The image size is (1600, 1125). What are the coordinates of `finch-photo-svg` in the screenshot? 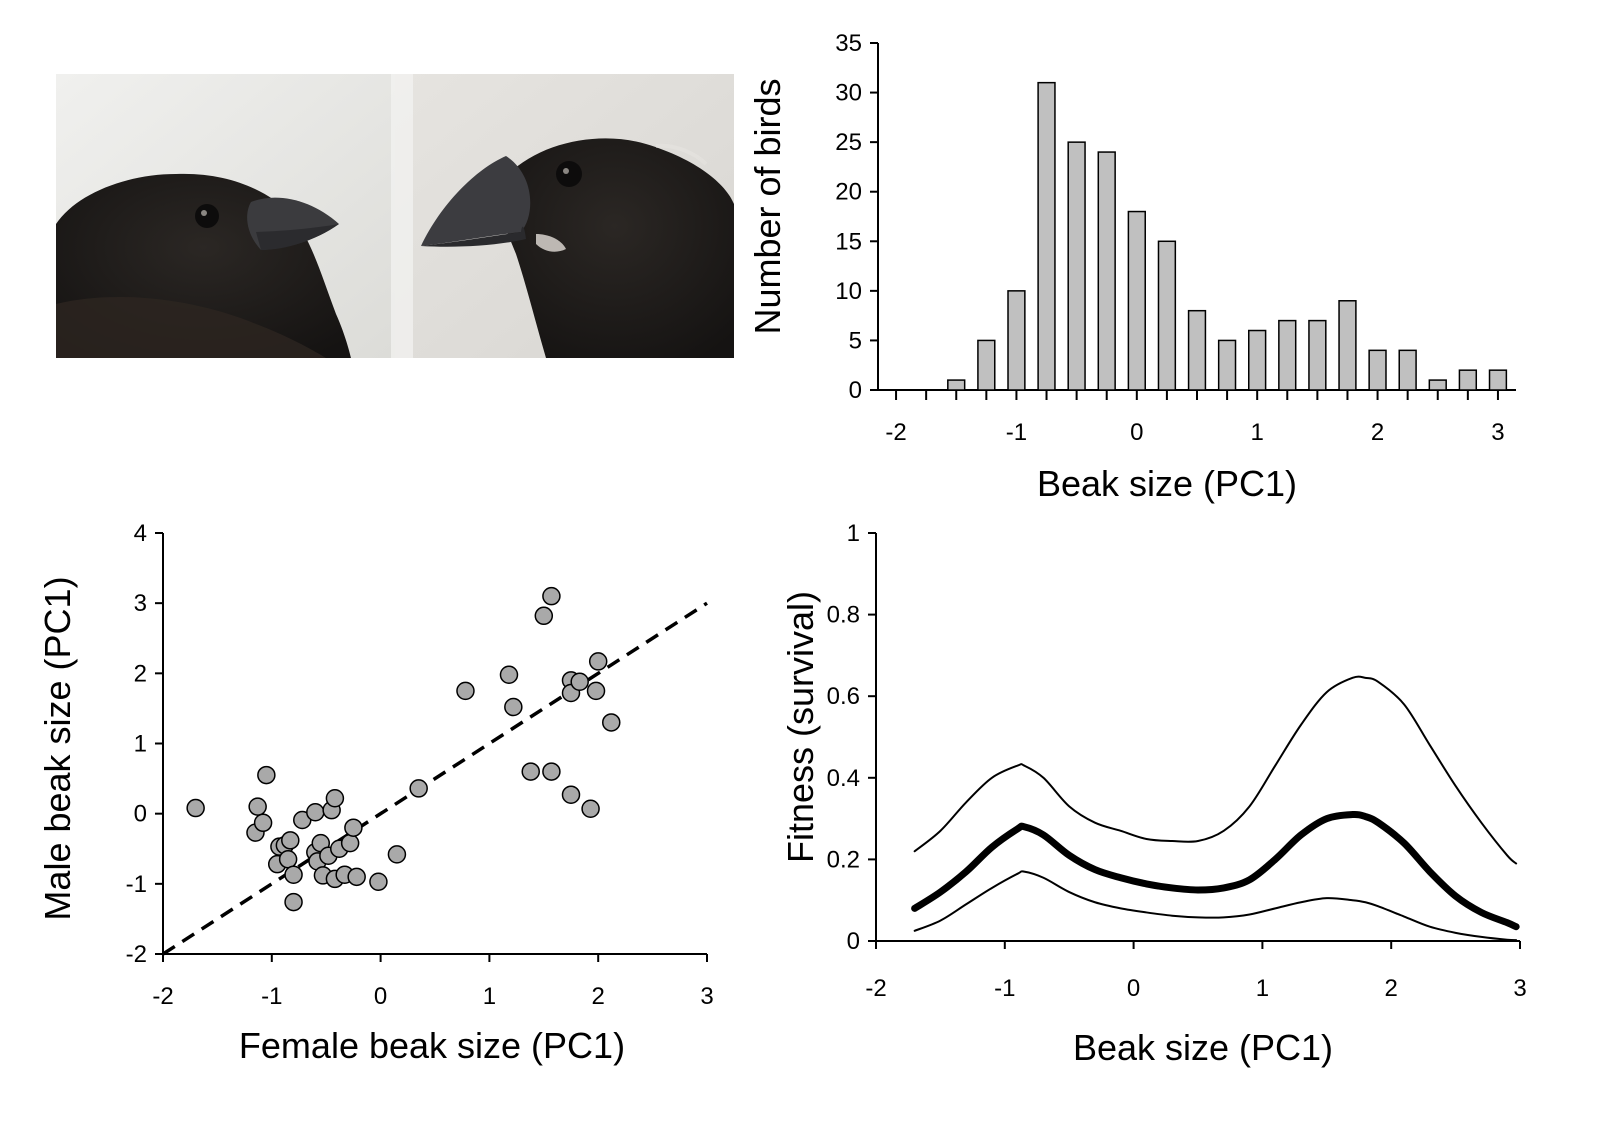 It's located at (395, 216).